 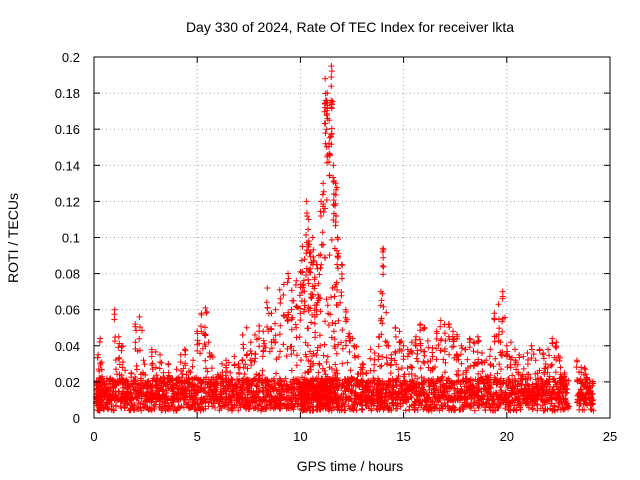 I want to click on y-tick-label: 0.2, so click(x=71, y=57).